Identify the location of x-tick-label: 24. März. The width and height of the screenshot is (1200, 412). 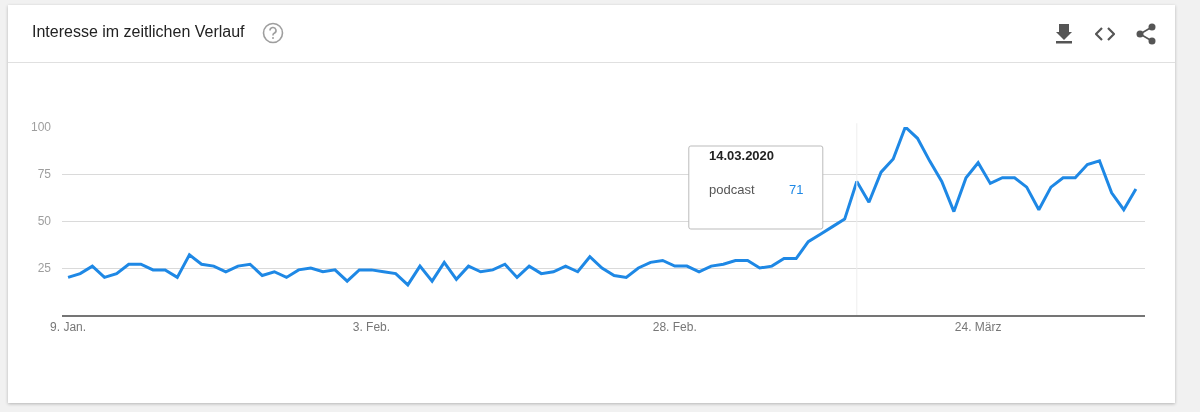
(978, 326).